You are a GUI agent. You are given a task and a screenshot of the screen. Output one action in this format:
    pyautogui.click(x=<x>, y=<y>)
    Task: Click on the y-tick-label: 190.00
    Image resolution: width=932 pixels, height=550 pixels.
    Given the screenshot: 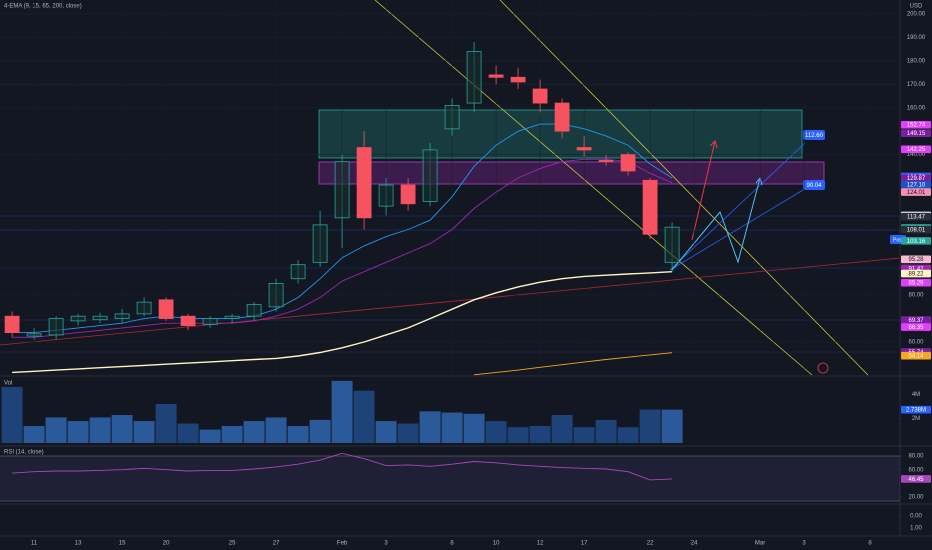 What is the action you would take?
    pyautogui.click(x=916, y=38)
    